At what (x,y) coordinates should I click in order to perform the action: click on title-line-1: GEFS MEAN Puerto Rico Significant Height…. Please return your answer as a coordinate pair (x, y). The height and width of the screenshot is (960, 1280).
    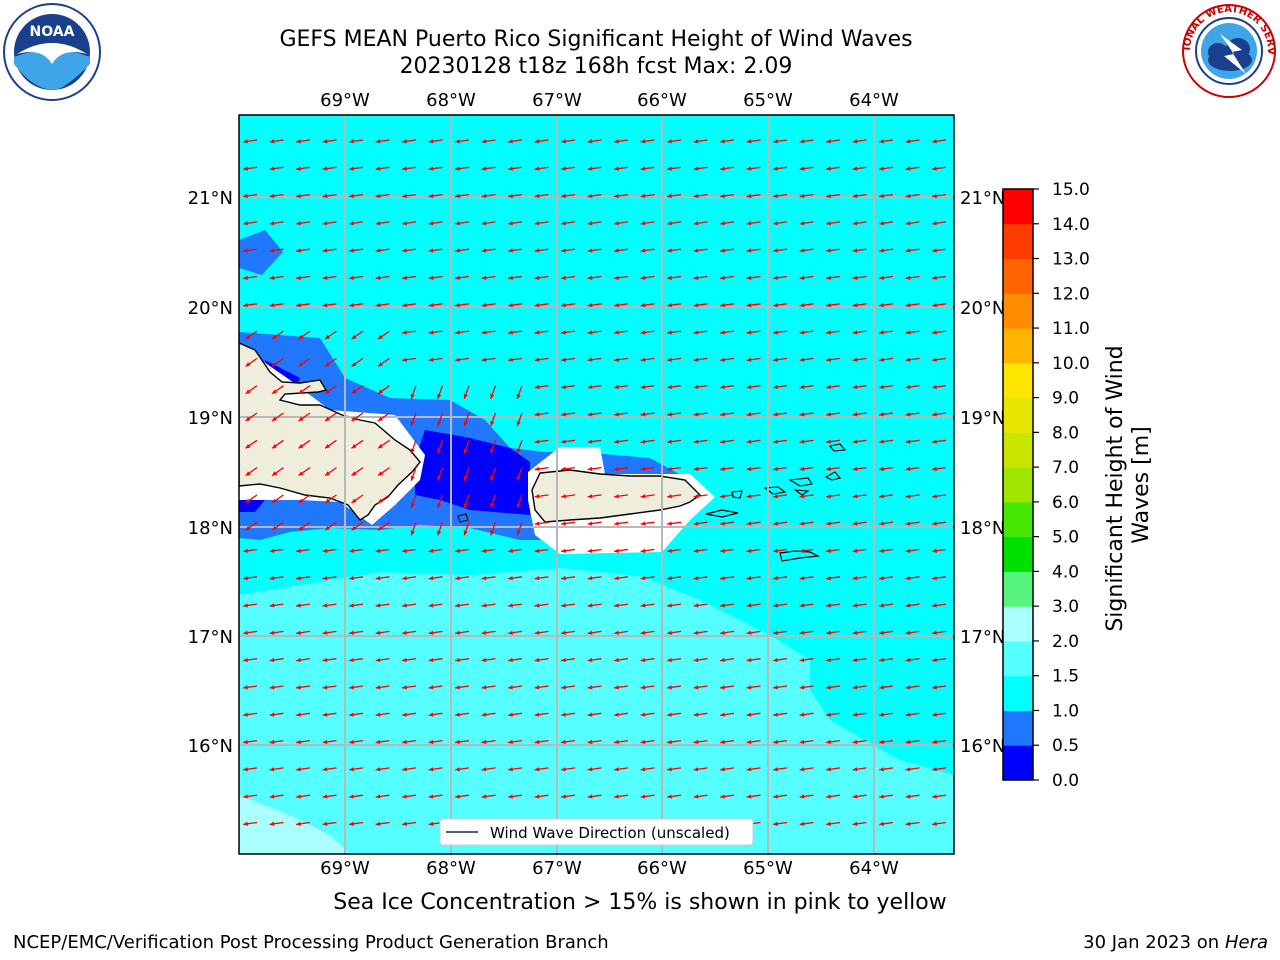
    Looking at the image, I should click on (596, 39).